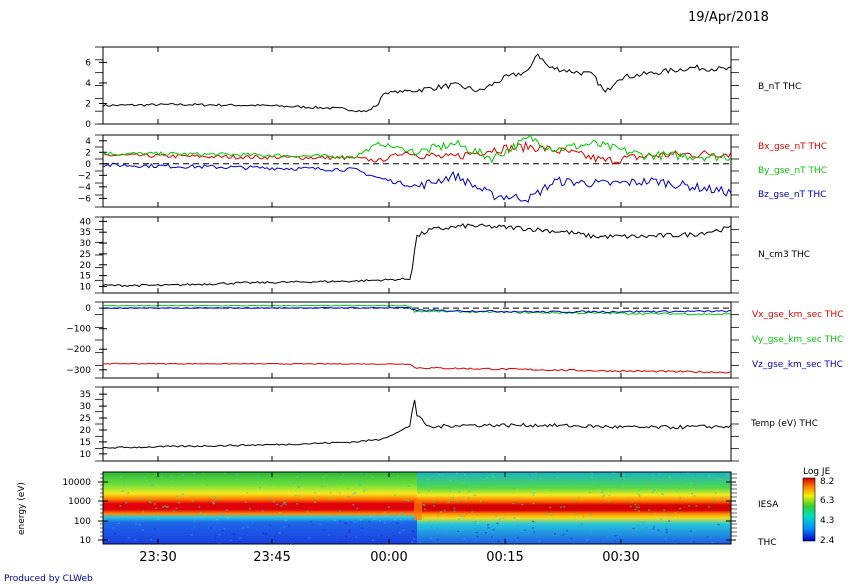 Image resolution: width=864 pixels, height=584 pixels. I want to click on y-tick-label: 0, so click(88, 309).